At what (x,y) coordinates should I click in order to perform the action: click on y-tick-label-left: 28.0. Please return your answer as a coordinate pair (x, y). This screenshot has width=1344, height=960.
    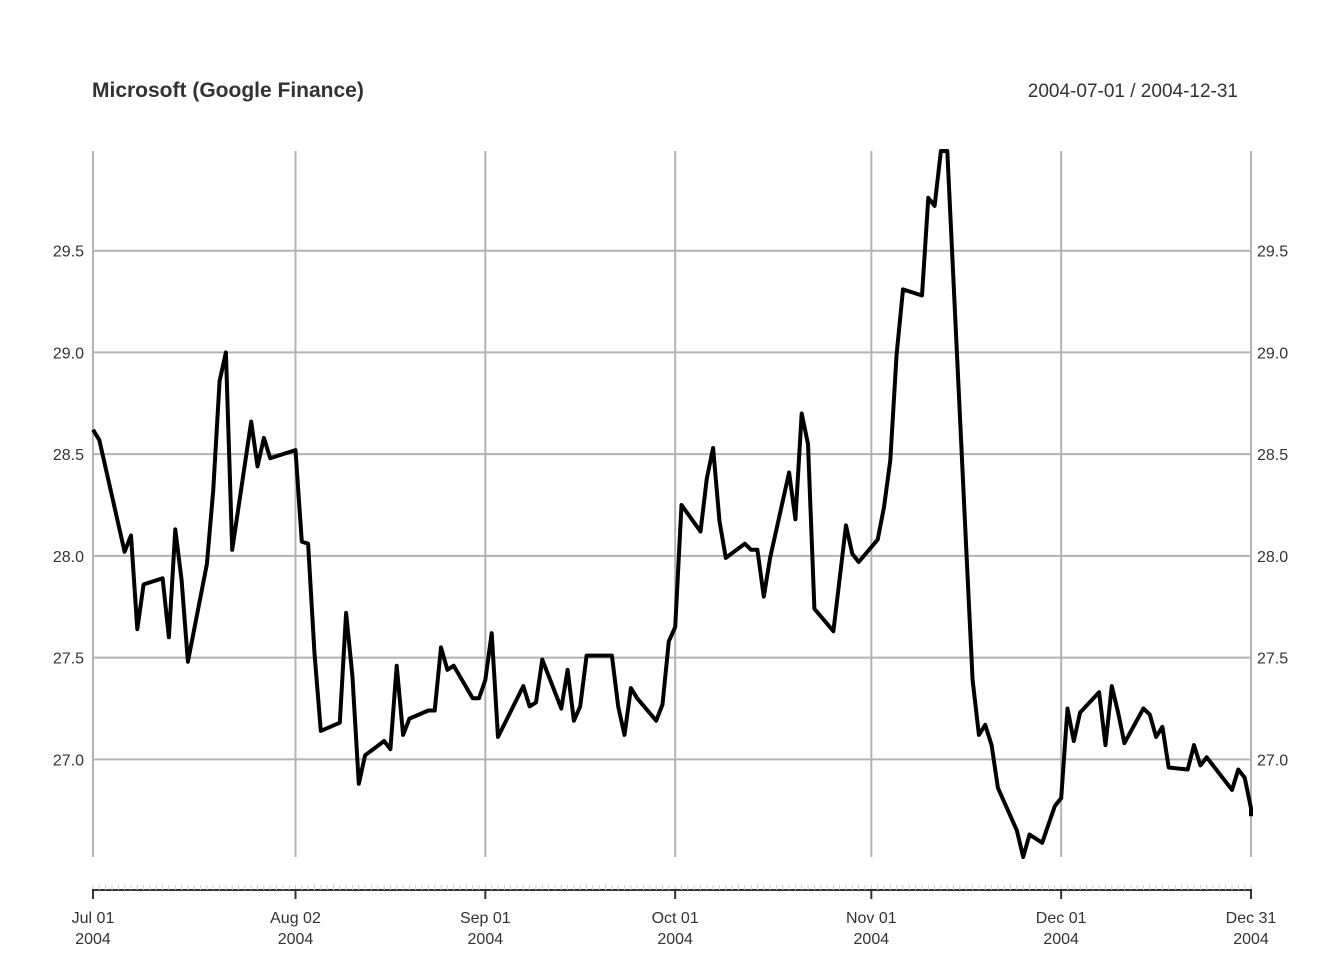
    Looking at the image, I should click on (68, 557).